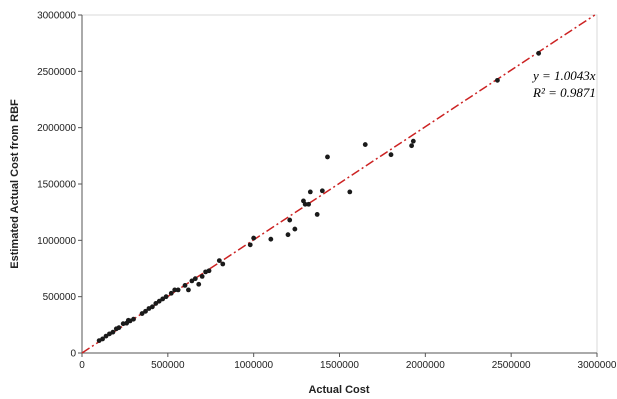 This screenshot has height=399, width=617. I want to click on x-tick-label: 0, so click(82, 365).